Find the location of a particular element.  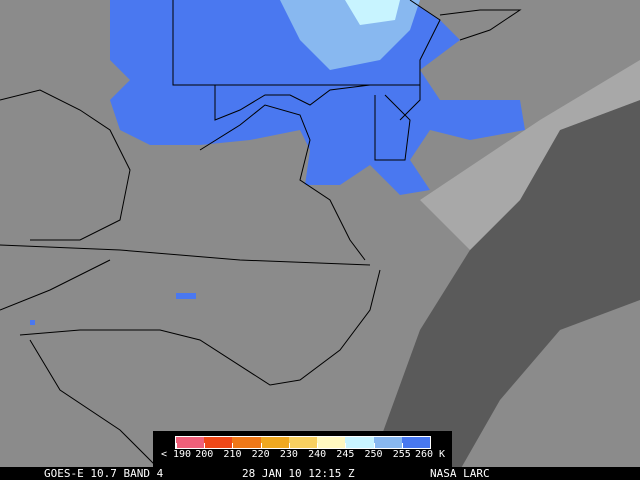

timestamp: 28 JAN 10 12:15 Z is located at coordinates (298, 473).